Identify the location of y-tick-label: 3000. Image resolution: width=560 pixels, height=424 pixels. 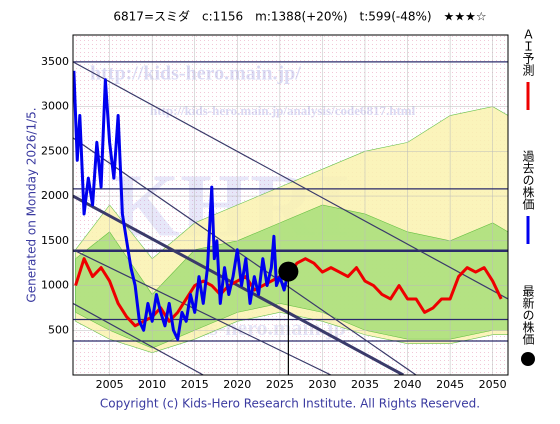
(55, 106).